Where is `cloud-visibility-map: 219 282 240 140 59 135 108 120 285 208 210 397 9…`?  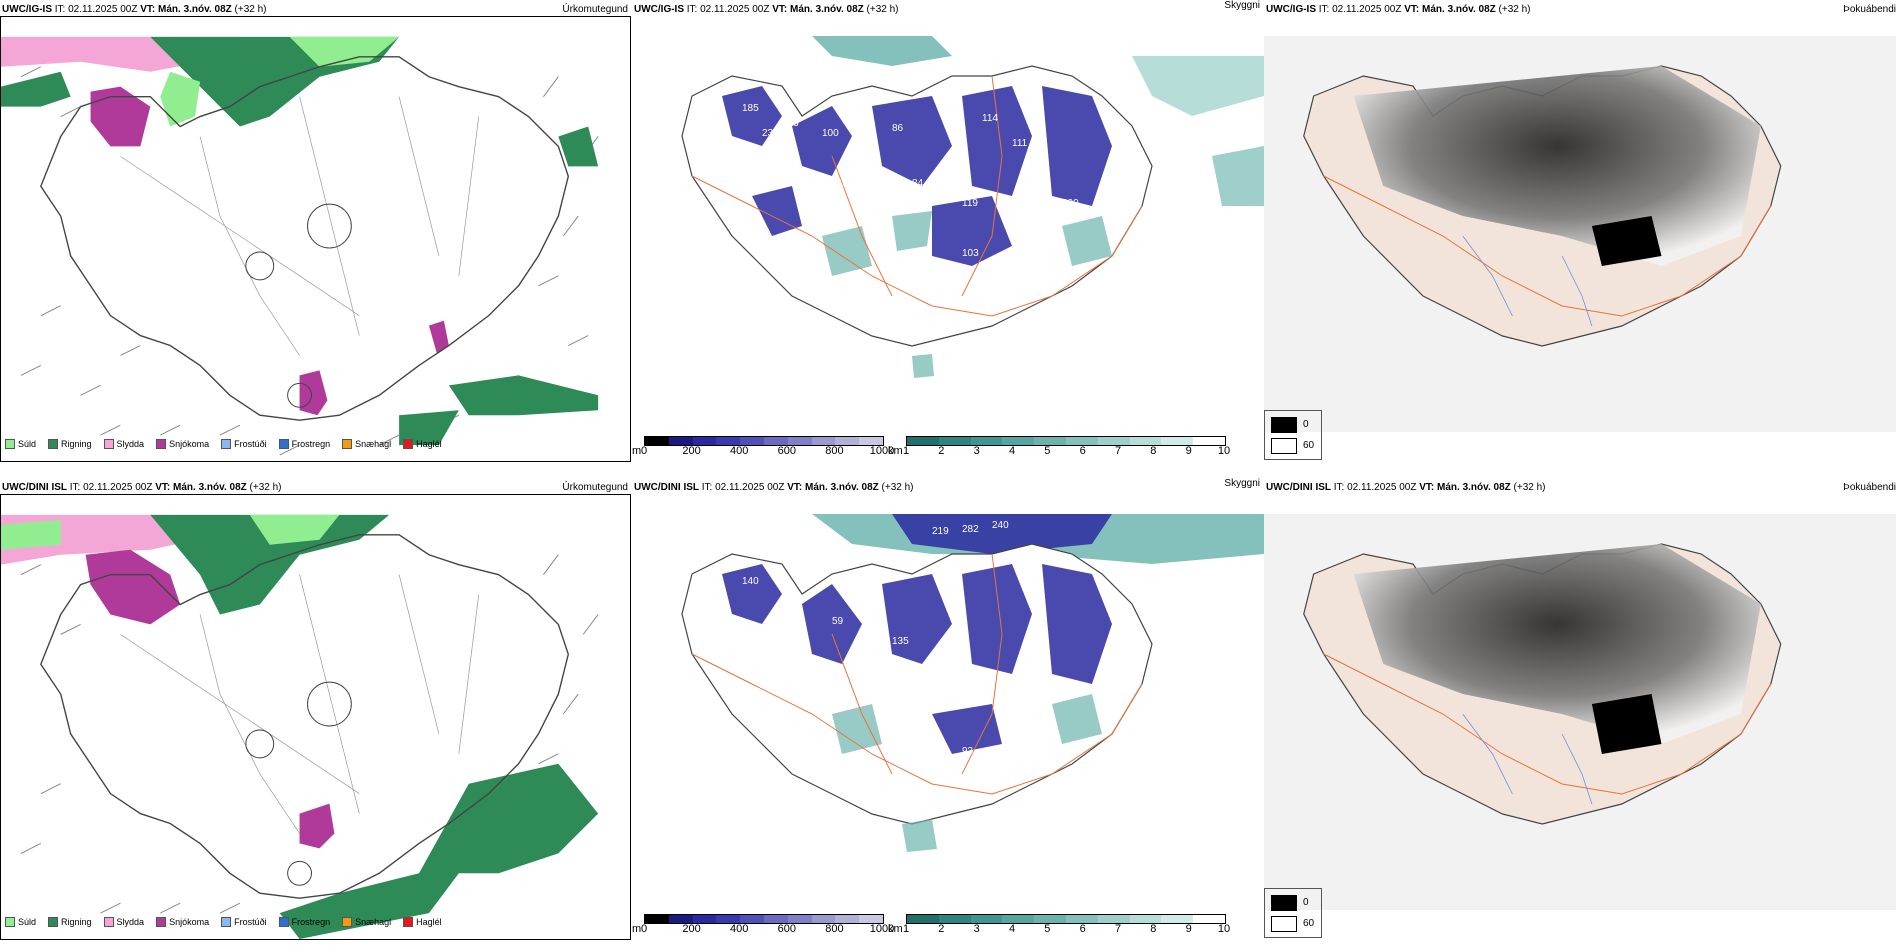
cloud-visibility-map: 219 282 240 140 59 135 108 120 285 208 210 397 9… is located at coordinates (948, 712).